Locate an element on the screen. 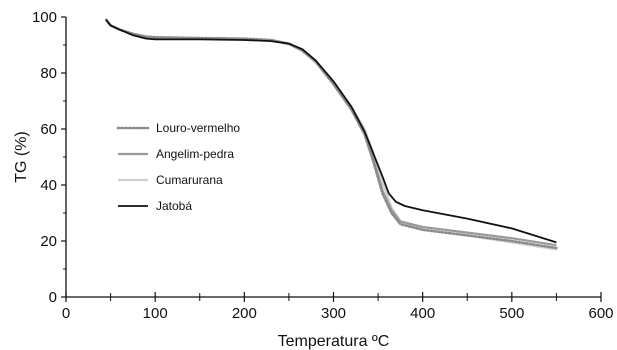 The image size is (617, 350). legend-label: Angelim-pedra is located at coordinates (195, 154).